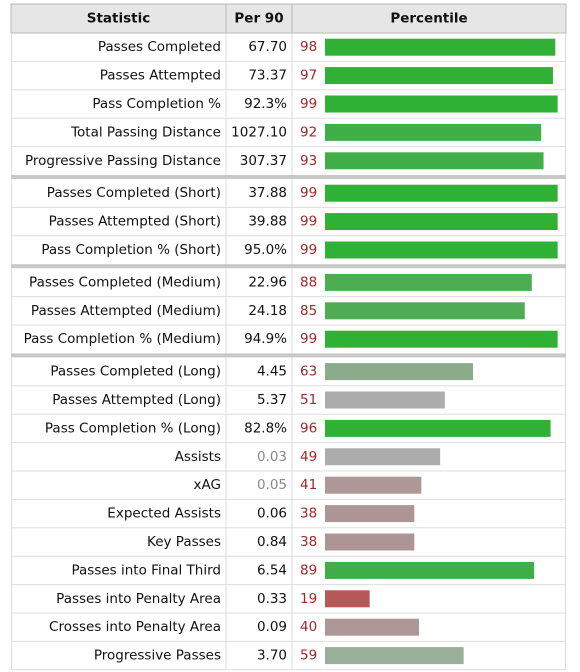 This screenshot has height=672, width=580. I want to click on per90-value: 22.96, so click(267, 282).